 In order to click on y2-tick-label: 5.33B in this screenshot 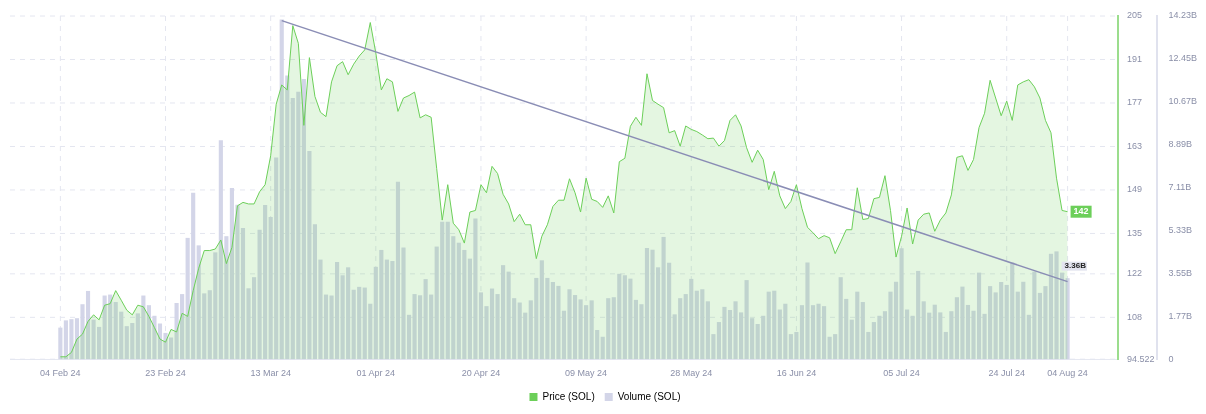, I will do `click(1180, 230)`.